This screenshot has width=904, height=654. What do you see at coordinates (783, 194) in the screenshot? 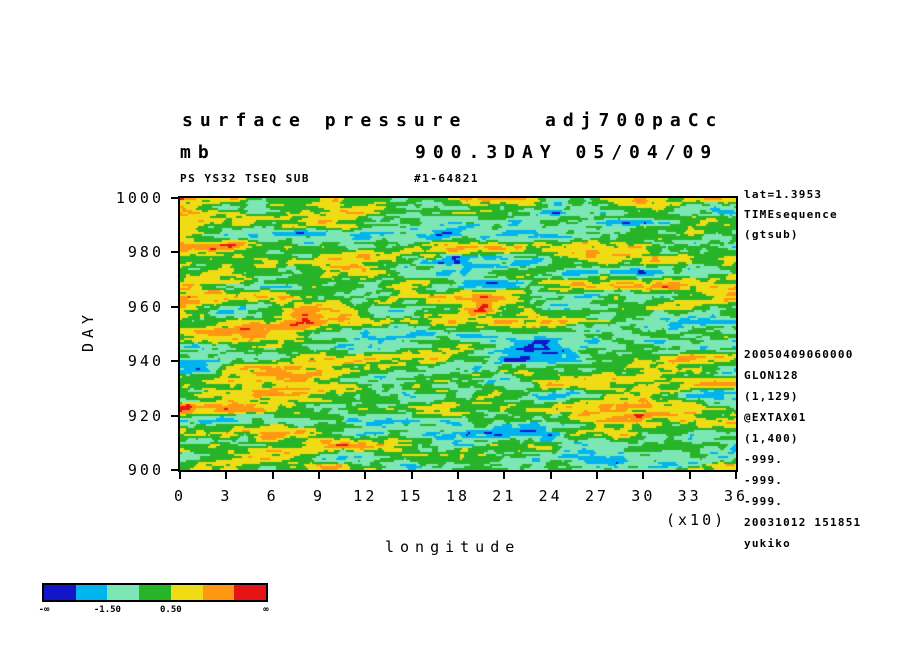
I see `side-note-line: lat=1.3953` at bounding box center [783, 194].